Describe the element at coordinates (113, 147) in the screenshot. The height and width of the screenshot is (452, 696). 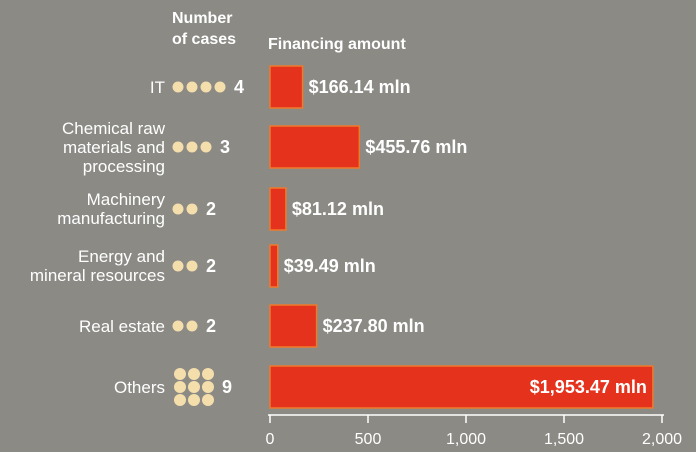
I see `category-label: Chemical raw materials and processing` at that location.